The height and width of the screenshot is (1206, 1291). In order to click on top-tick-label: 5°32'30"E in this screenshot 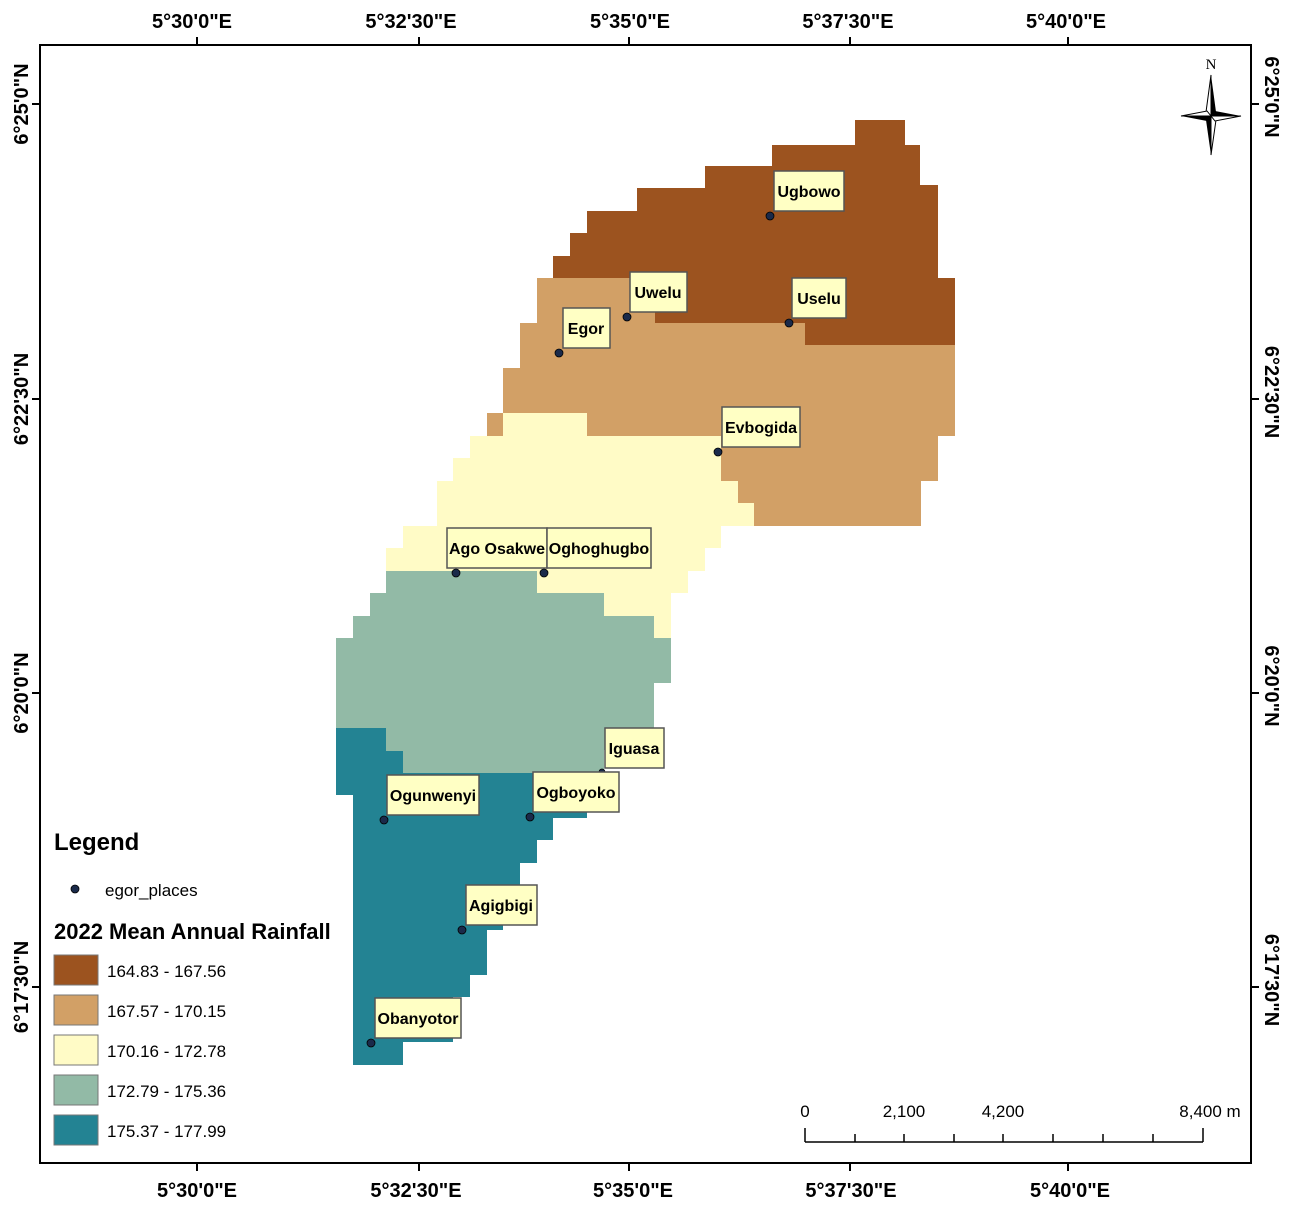, I will do `click(410, 22)`.